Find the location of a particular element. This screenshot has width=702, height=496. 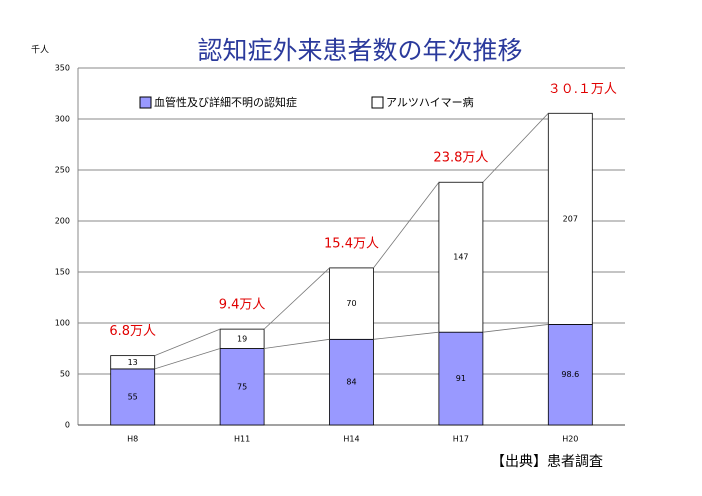

x-tick-label: H11 is located at coordinates (242, 439).